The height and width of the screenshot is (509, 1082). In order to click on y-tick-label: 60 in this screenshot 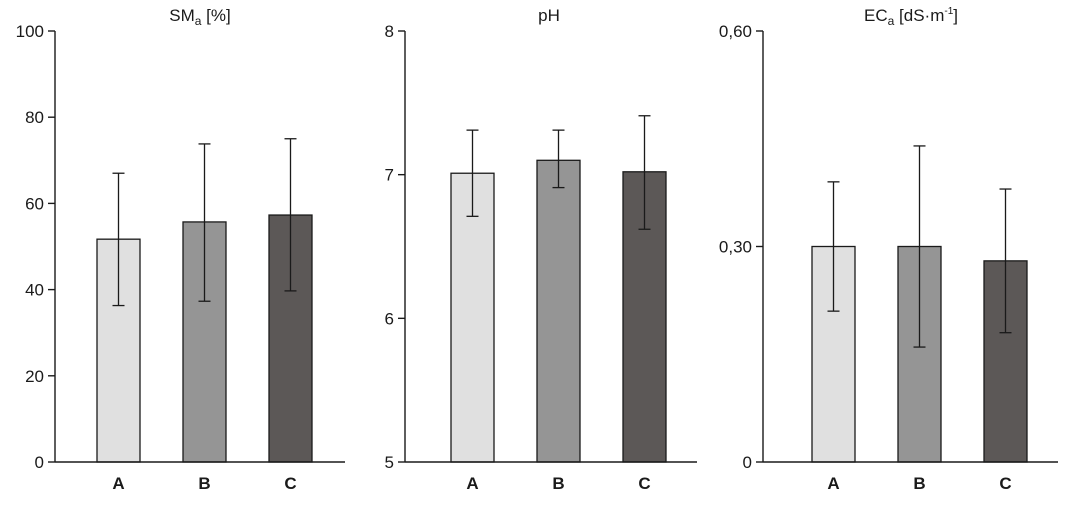, I will do `click(34, 203)`.